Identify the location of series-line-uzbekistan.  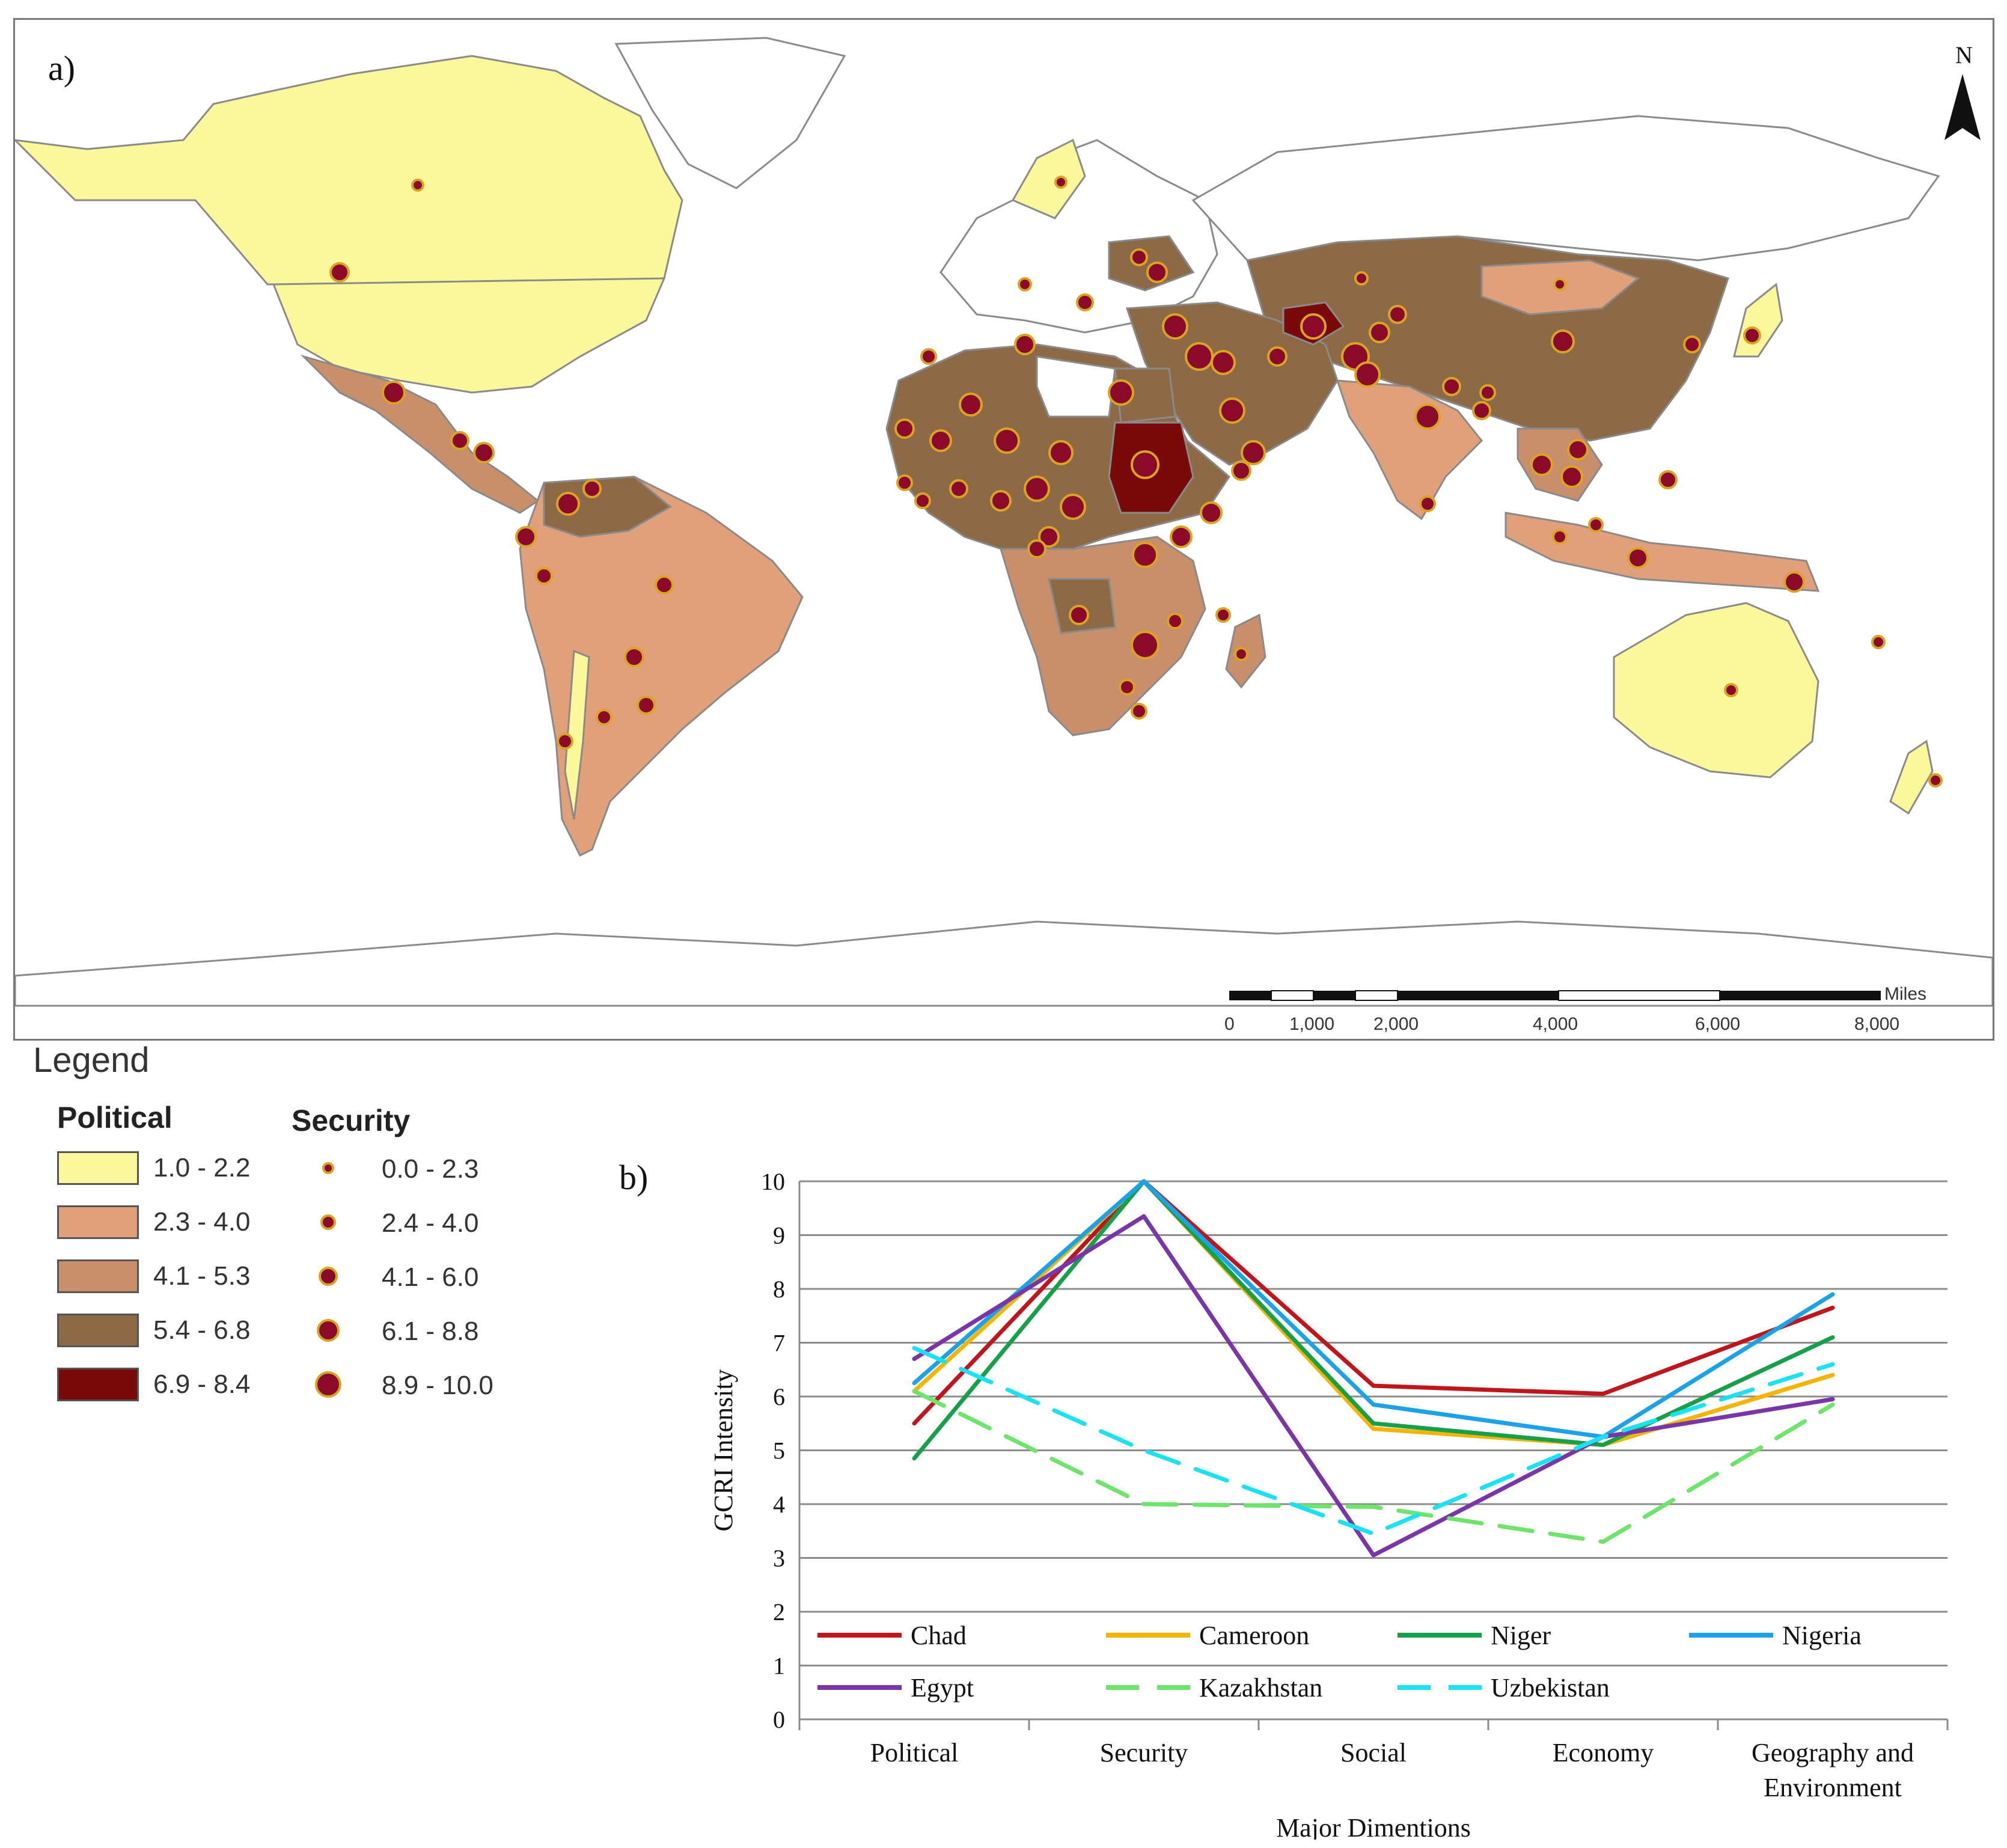
(1373, 1440).